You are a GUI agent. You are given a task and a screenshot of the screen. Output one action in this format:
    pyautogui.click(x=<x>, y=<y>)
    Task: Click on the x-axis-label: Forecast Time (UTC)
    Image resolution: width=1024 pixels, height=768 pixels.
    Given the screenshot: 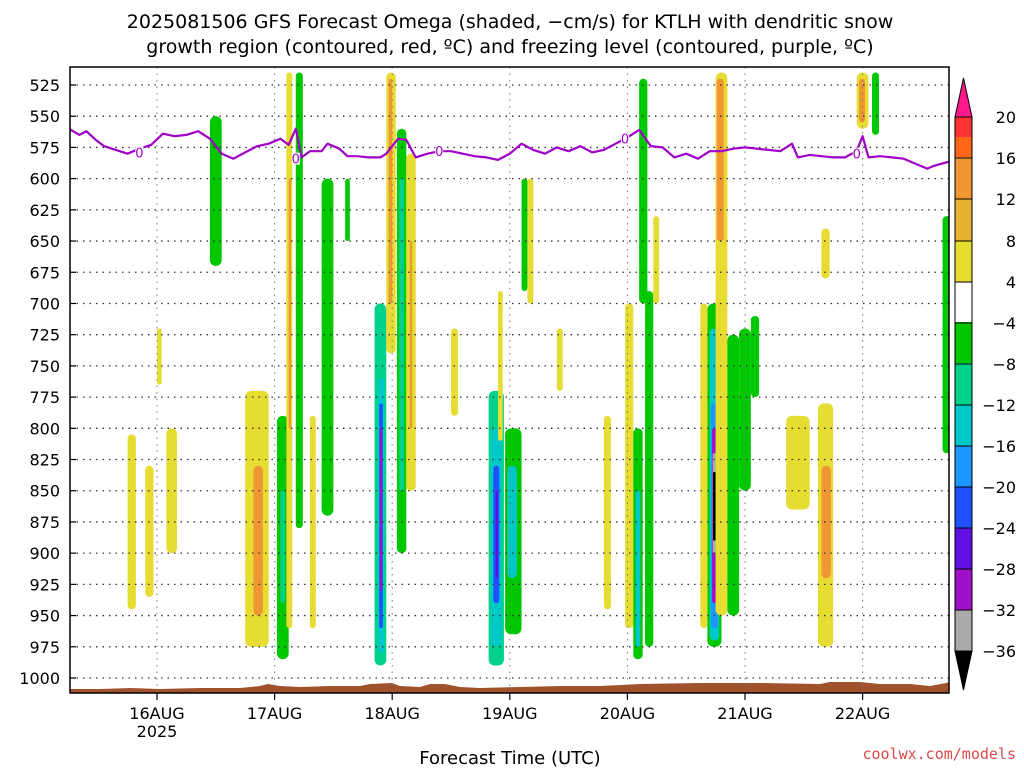 What is the action you would take?
    pyautogui.click(x=509, y=758)
    